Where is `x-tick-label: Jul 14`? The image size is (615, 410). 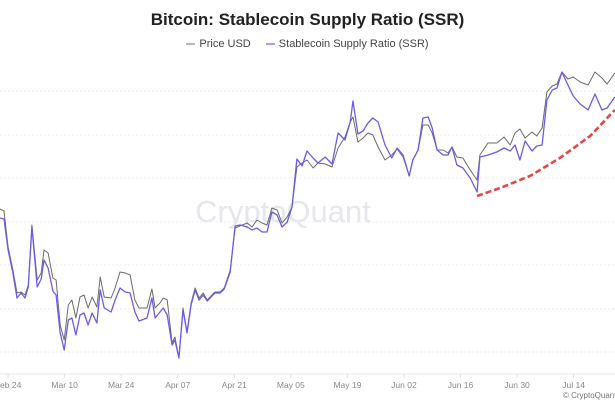 x-tick-label: Jul 14 is located at coordinates (573, 385).